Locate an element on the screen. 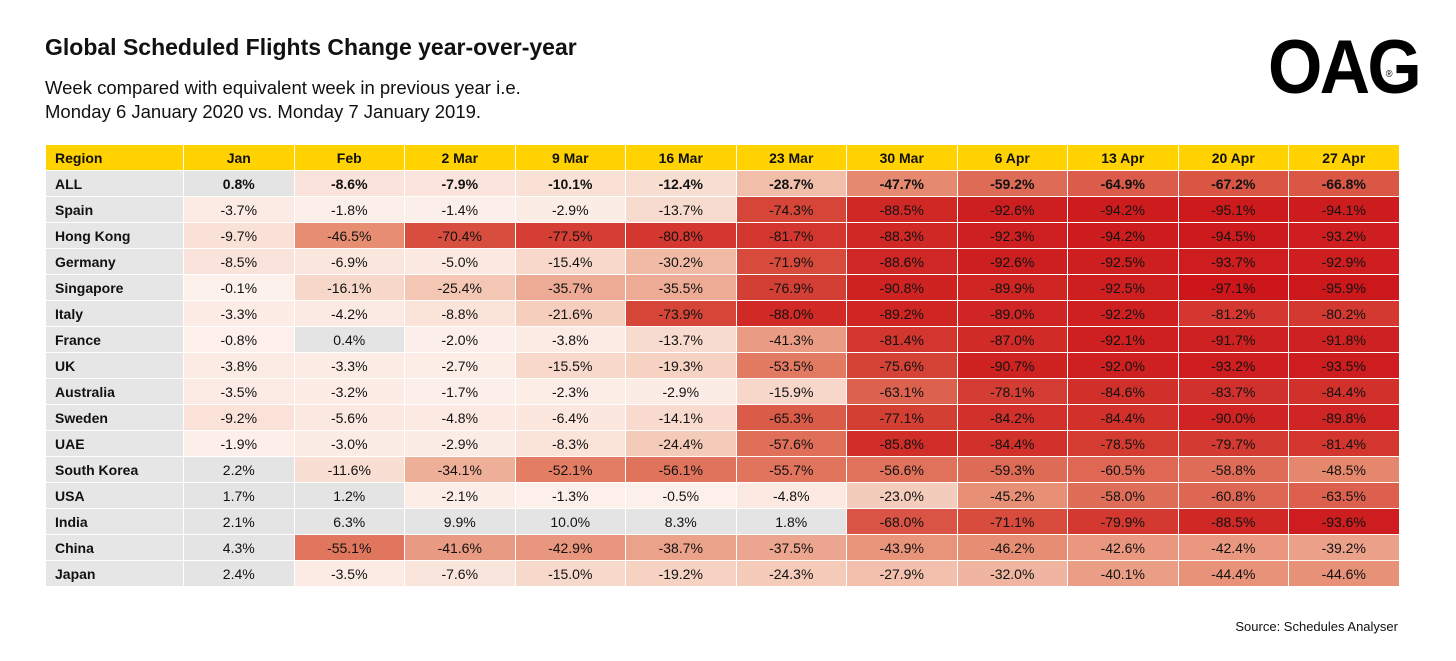  heatmap-cell: 9.9% is located at coordinates (460, 521).